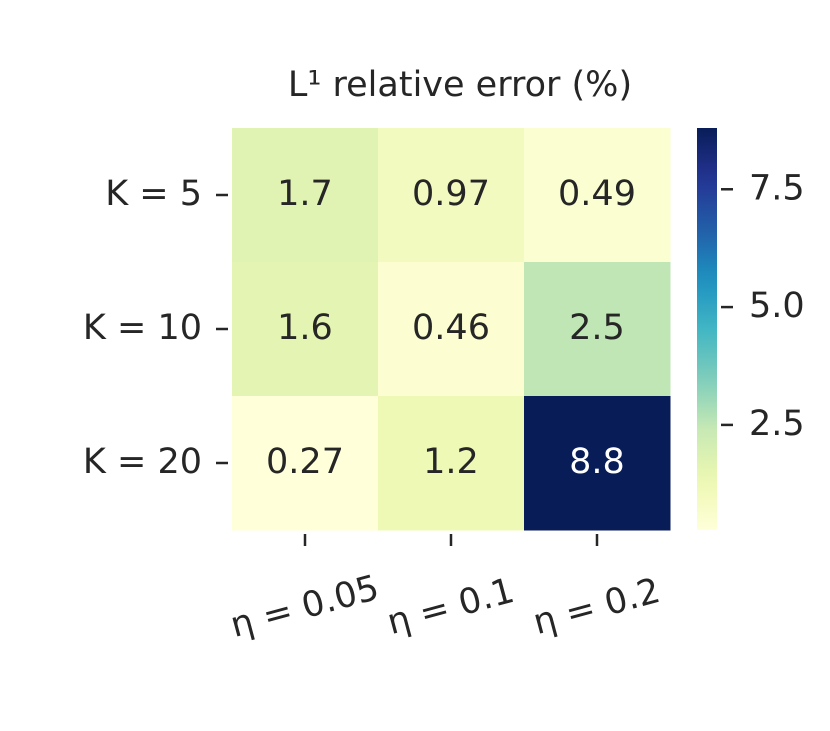 Image resolution: width=830 pixels, height=731 pixels. I want to click on colorbar, so click(707, 329).